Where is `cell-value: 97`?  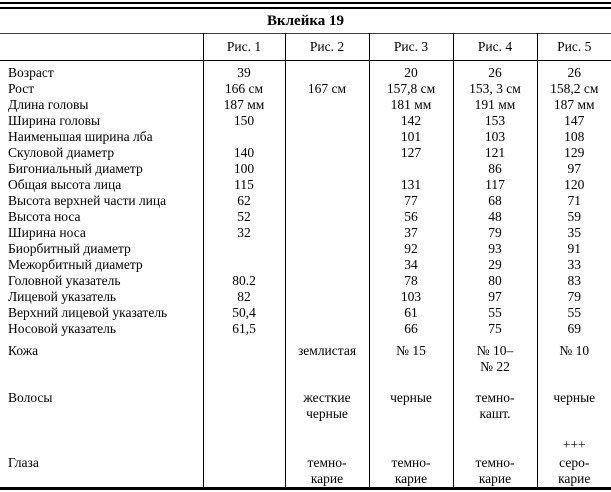
cell-value: 97 is located at coordinates (573, 169).